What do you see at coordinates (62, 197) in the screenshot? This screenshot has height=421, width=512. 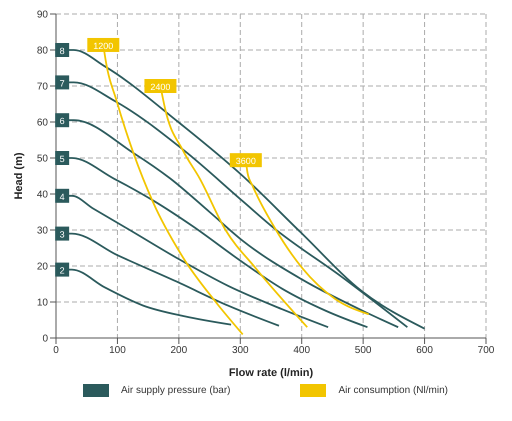 I see `annotation: 4` at bounding box center [62, 197].